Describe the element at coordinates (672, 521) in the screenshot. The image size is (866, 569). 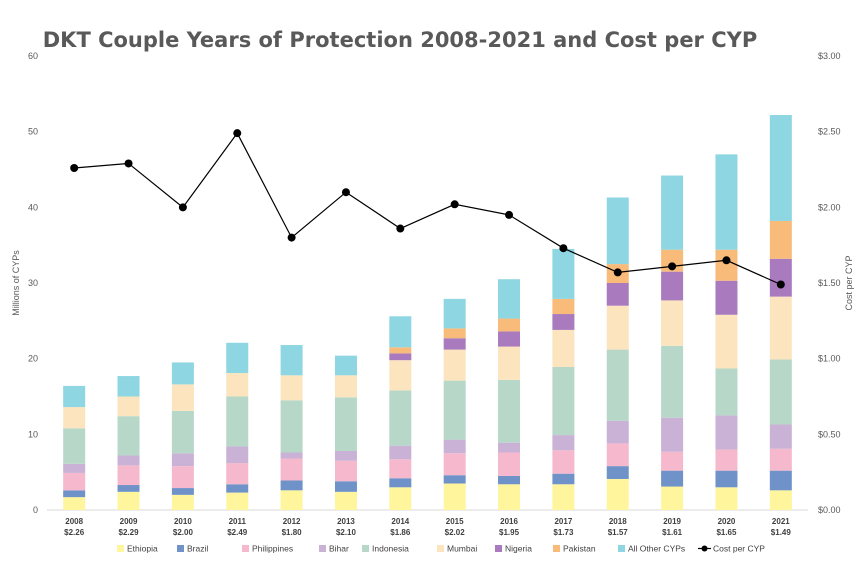
I see `x-tick-label: 2019` at that location.